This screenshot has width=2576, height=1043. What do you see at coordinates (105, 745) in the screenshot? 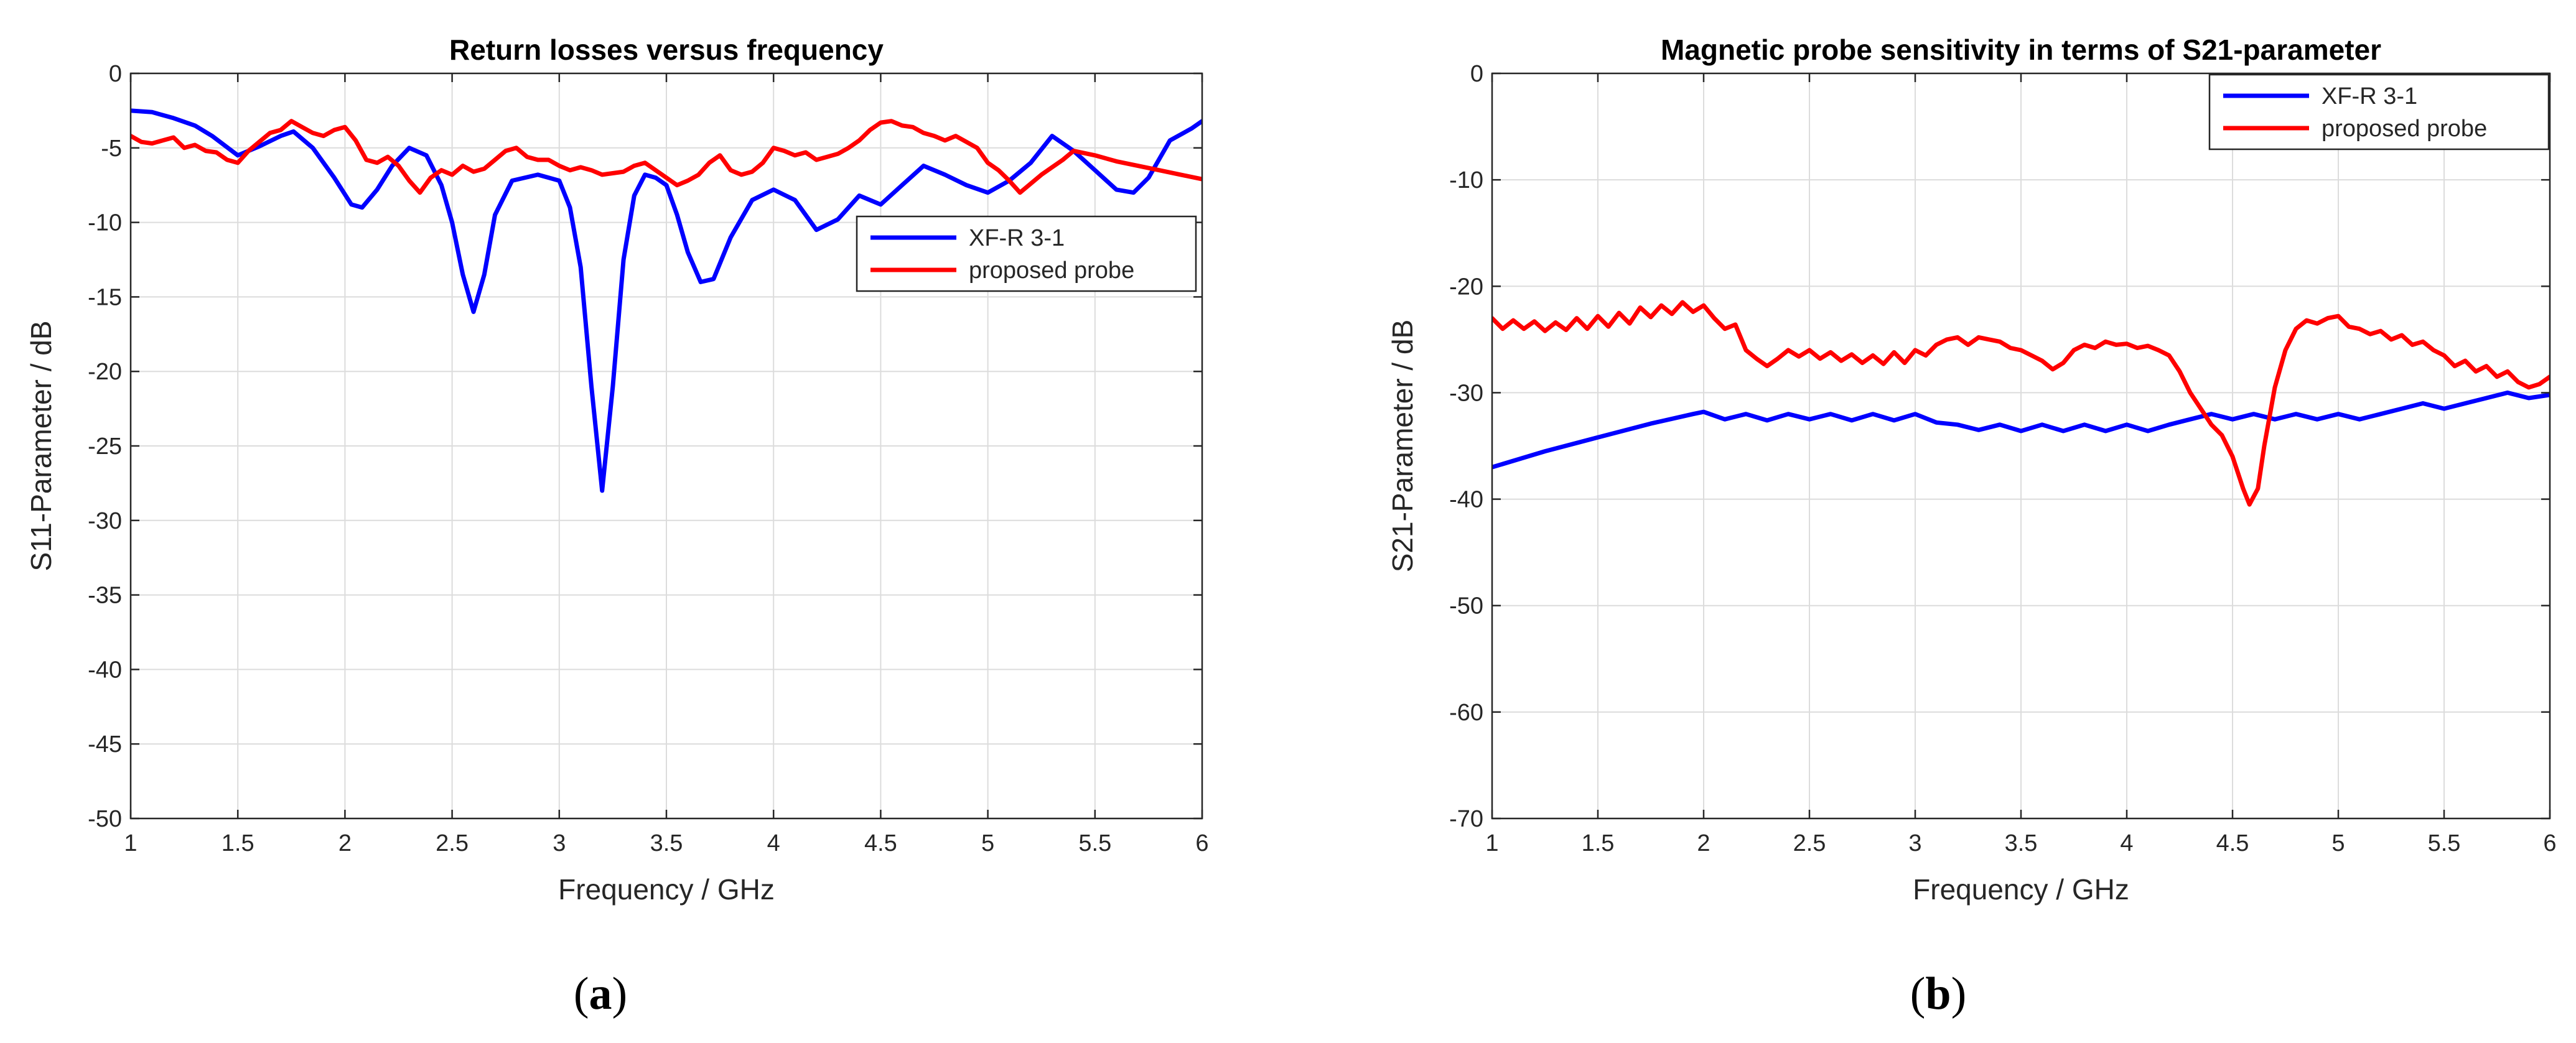
I see `y-tick-label: -45` at bounding box center [105, 745].